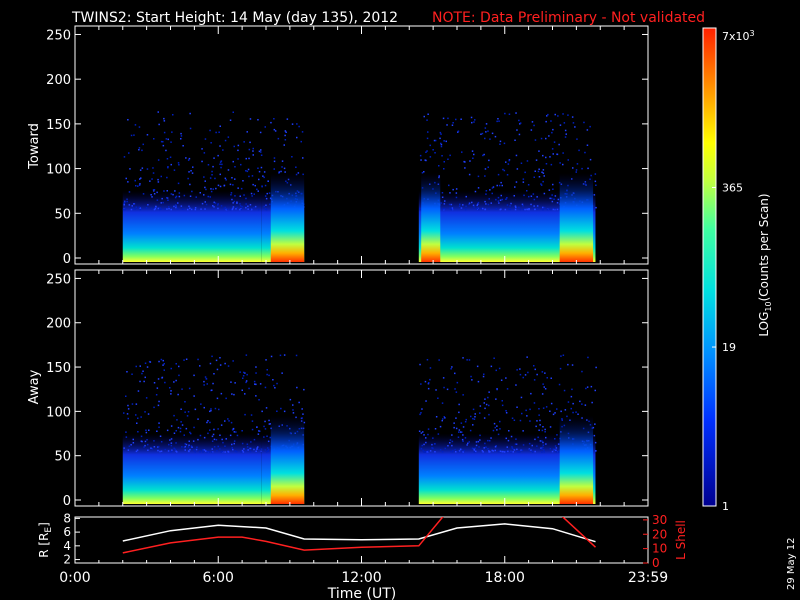  Describe the element at coordinates (709, 267) in the screenshot. I see `colorbar-gradient` at that location.